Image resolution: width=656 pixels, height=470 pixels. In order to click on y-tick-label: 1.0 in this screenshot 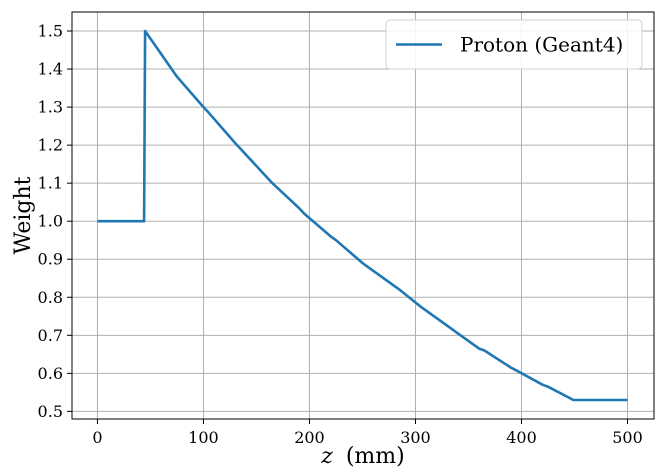, I will do `click(50, 221)`.